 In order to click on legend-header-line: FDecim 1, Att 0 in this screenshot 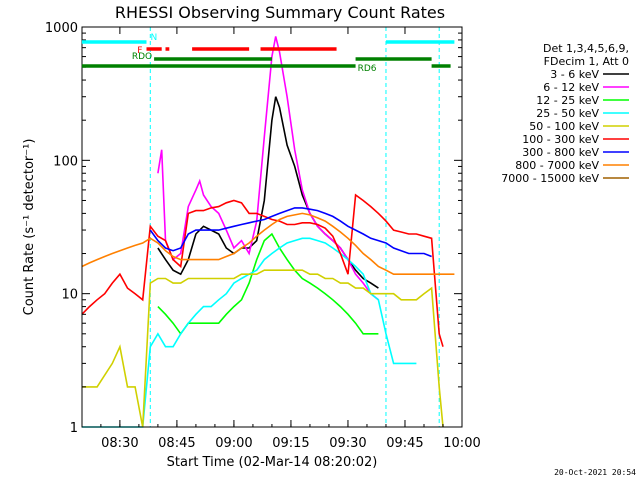, I will do `click(586, 61)`.